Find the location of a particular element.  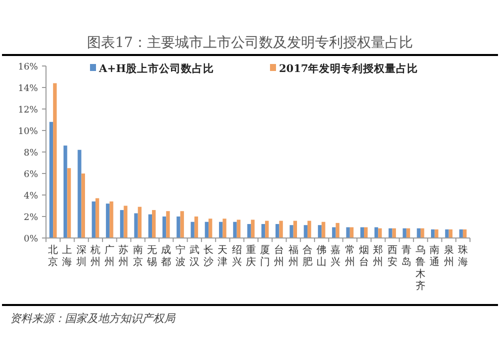

y-tick-label: 16% is located at coordinates (28, 67).